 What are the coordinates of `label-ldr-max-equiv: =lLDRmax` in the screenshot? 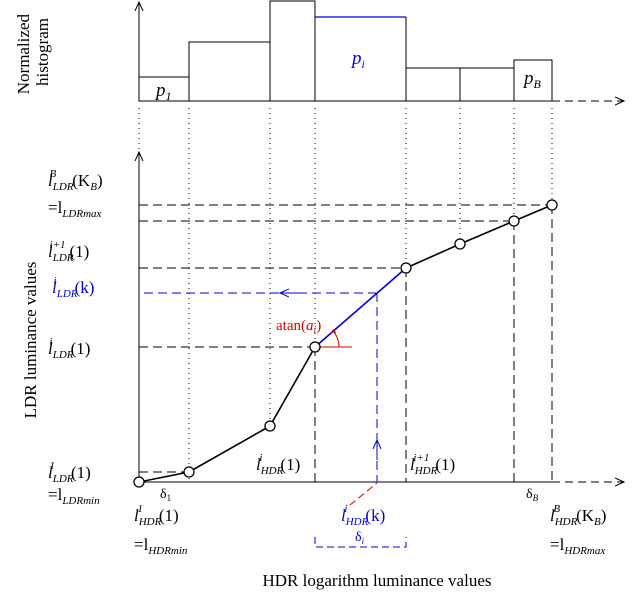 It's located at (75, 209).